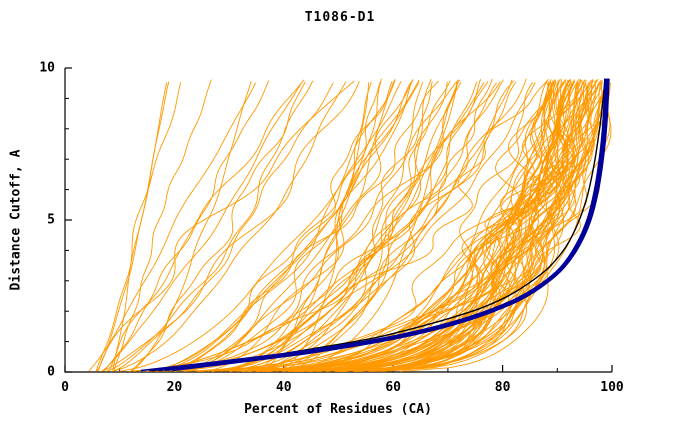 This screenshot has width=680, height=440. What do you see at coordinates (283, 387) in the screenshot?
I see `x-tick-label: 40` at bounding box center [283, 387].